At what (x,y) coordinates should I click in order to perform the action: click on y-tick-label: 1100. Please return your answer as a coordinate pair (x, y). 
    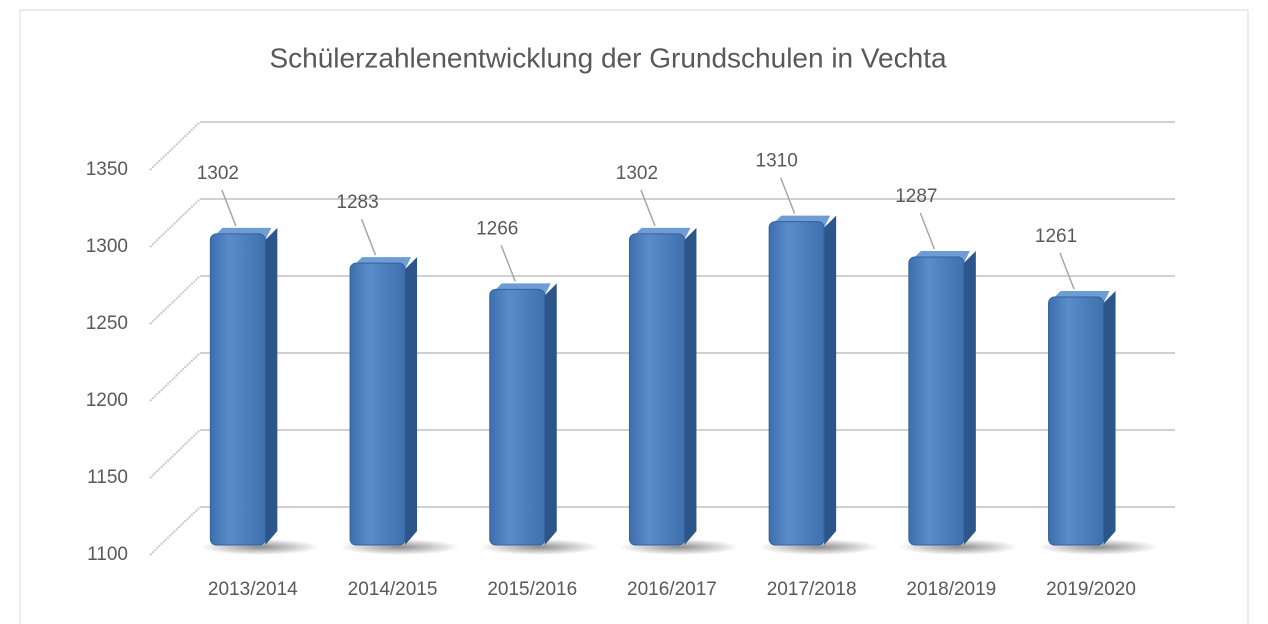
    Looking at the image, I should click on (107, 554).